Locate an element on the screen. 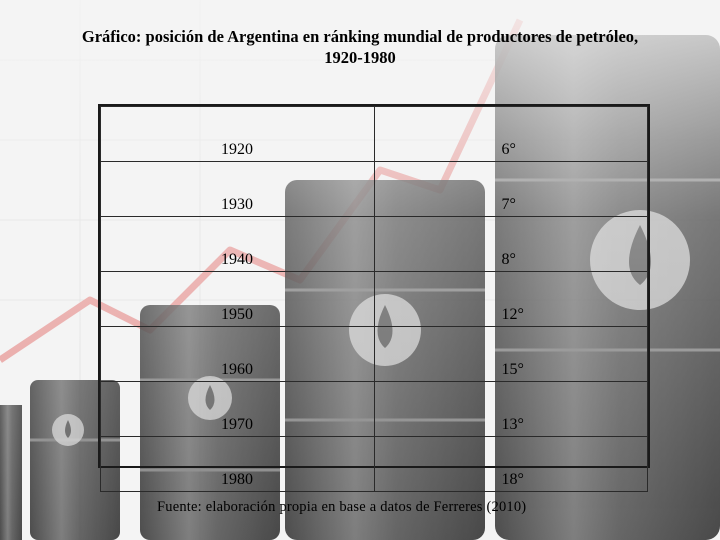 Image resolution: width=720 pixels, height=540 pixels. year-cell: 1970 is located at coordinates (237, 409).